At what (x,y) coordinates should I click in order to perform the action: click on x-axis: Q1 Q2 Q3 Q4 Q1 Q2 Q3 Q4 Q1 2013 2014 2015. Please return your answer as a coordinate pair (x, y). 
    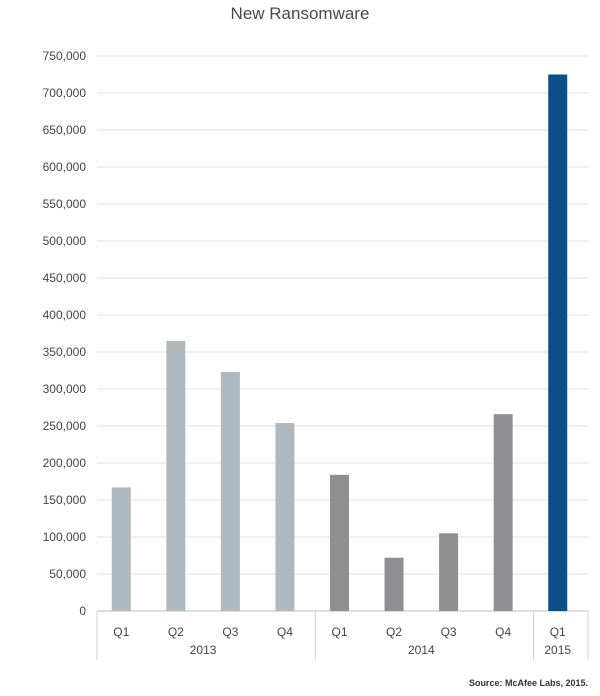
    Looking at the image, I should click on (342, 635).